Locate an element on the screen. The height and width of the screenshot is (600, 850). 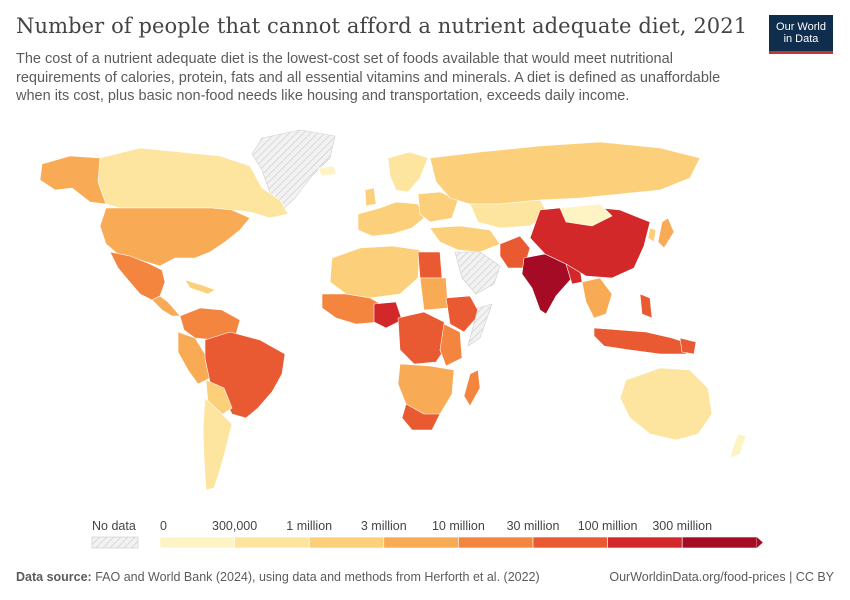
country-alaska is located at coordinates (73, 180).